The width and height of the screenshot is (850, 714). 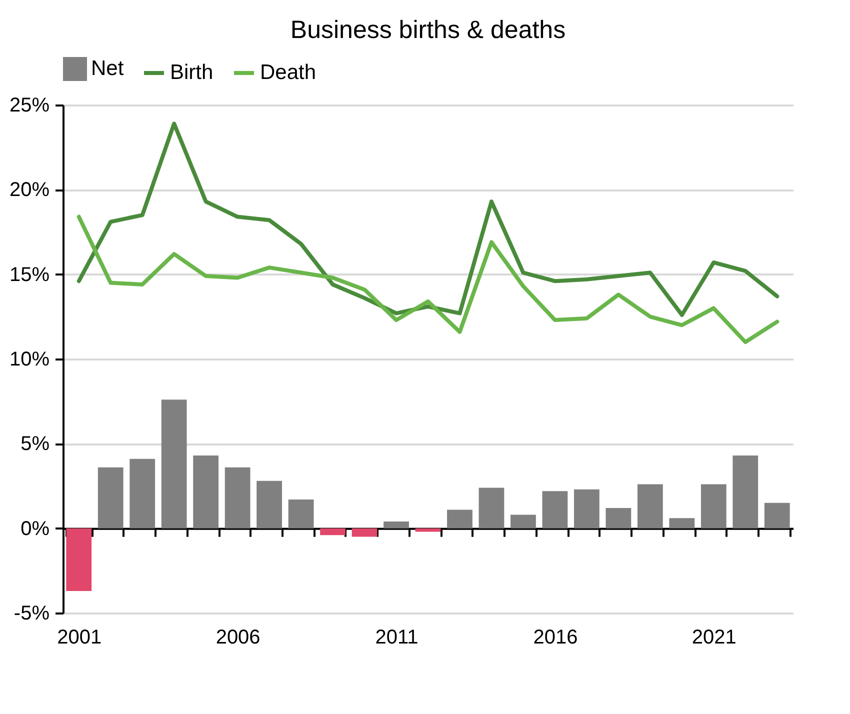 What do you see at coordinates (238, 637) in the screenshot?
I see `x-tick-label: 2006` at bounding box center [238, 637].